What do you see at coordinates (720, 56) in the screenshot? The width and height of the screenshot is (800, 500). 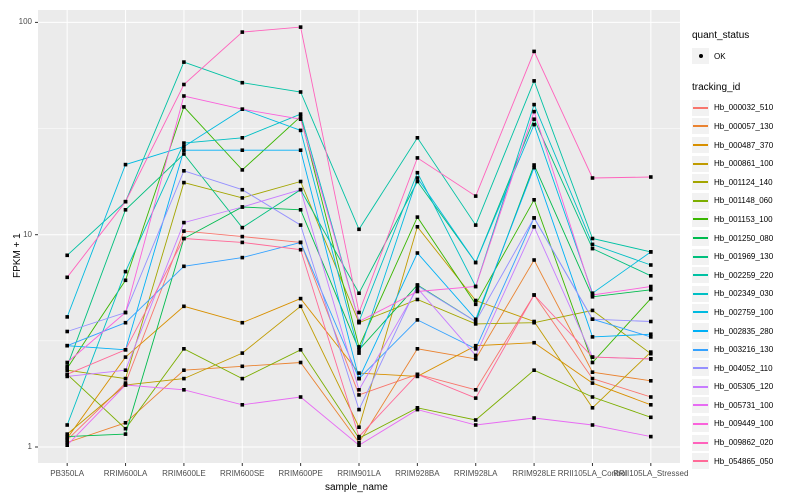 I see `legend-item-label: OK` at bounding box center [720, 56].